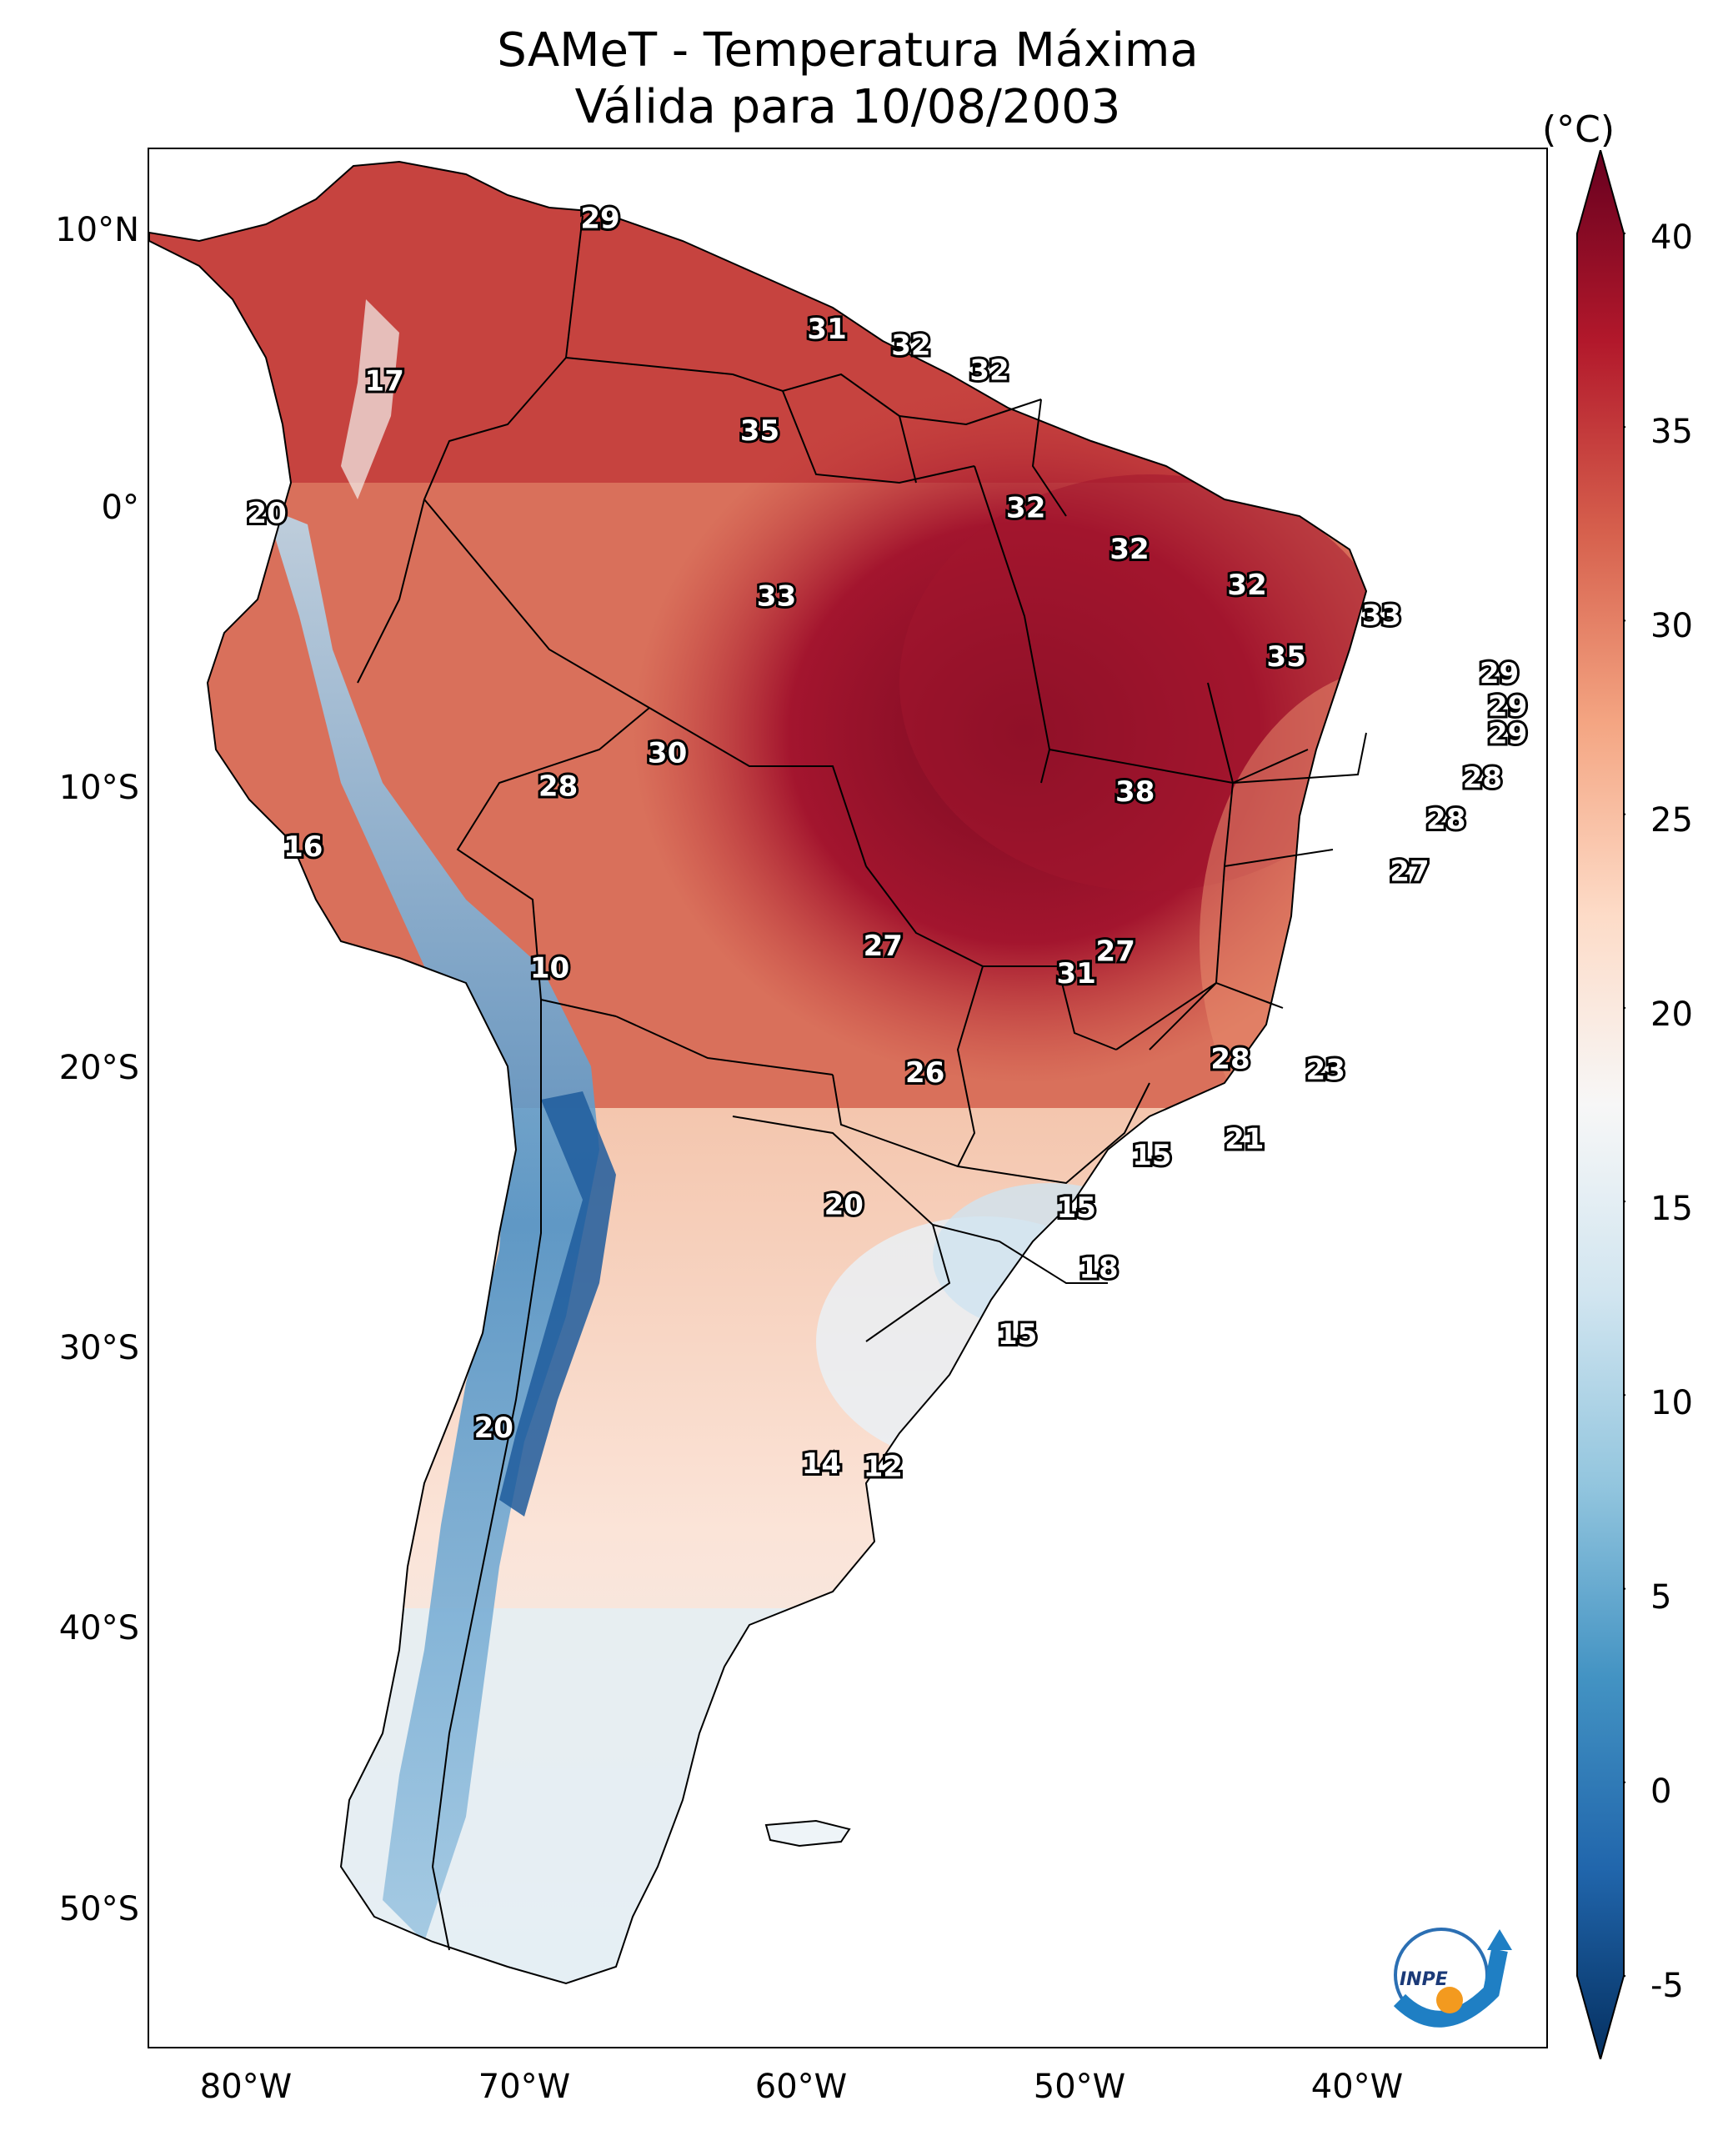 The image size is (1723, 2156). I want to click on temperature-label: 16, so click(303, 847).